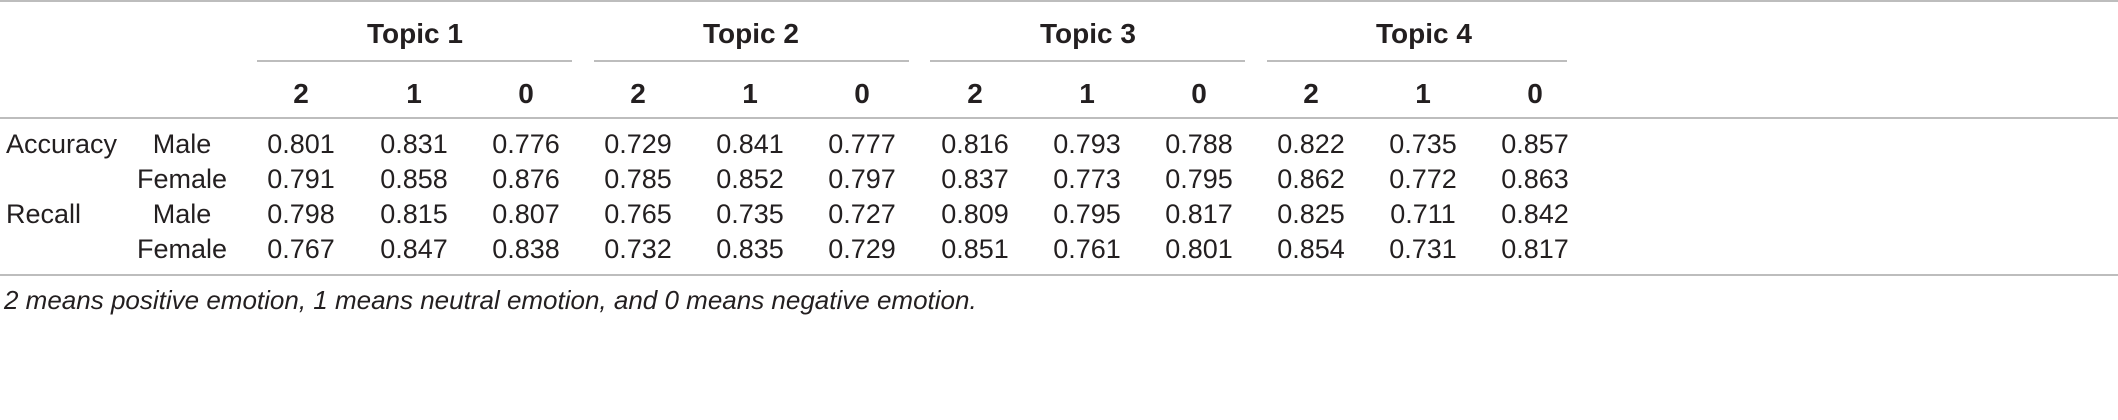 The image size is (2118, 420). Describe the element at coordinates (526, 144) in the screenshot. I see `table-cell: 0.776` at that location.